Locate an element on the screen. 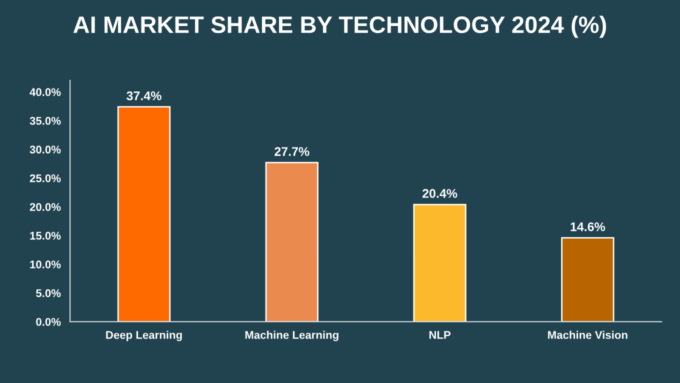  y-tick-label: 25.0% is located at coordinates (45, 178).